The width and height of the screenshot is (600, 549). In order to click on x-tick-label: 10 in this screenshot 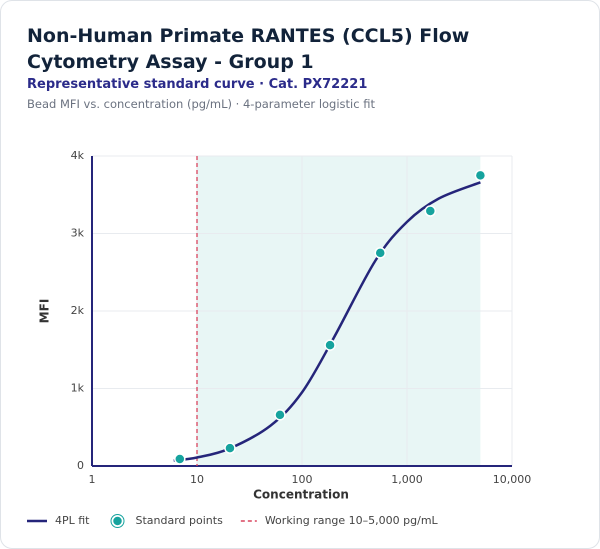, I will do `click(197, 479)`.